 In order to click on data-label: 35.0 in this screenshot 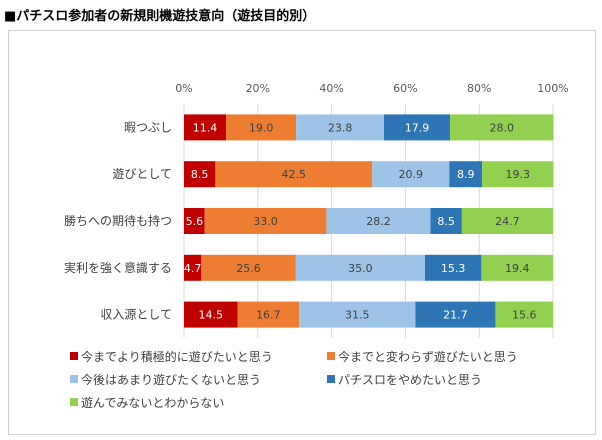, I will do `click(360, 268)`.